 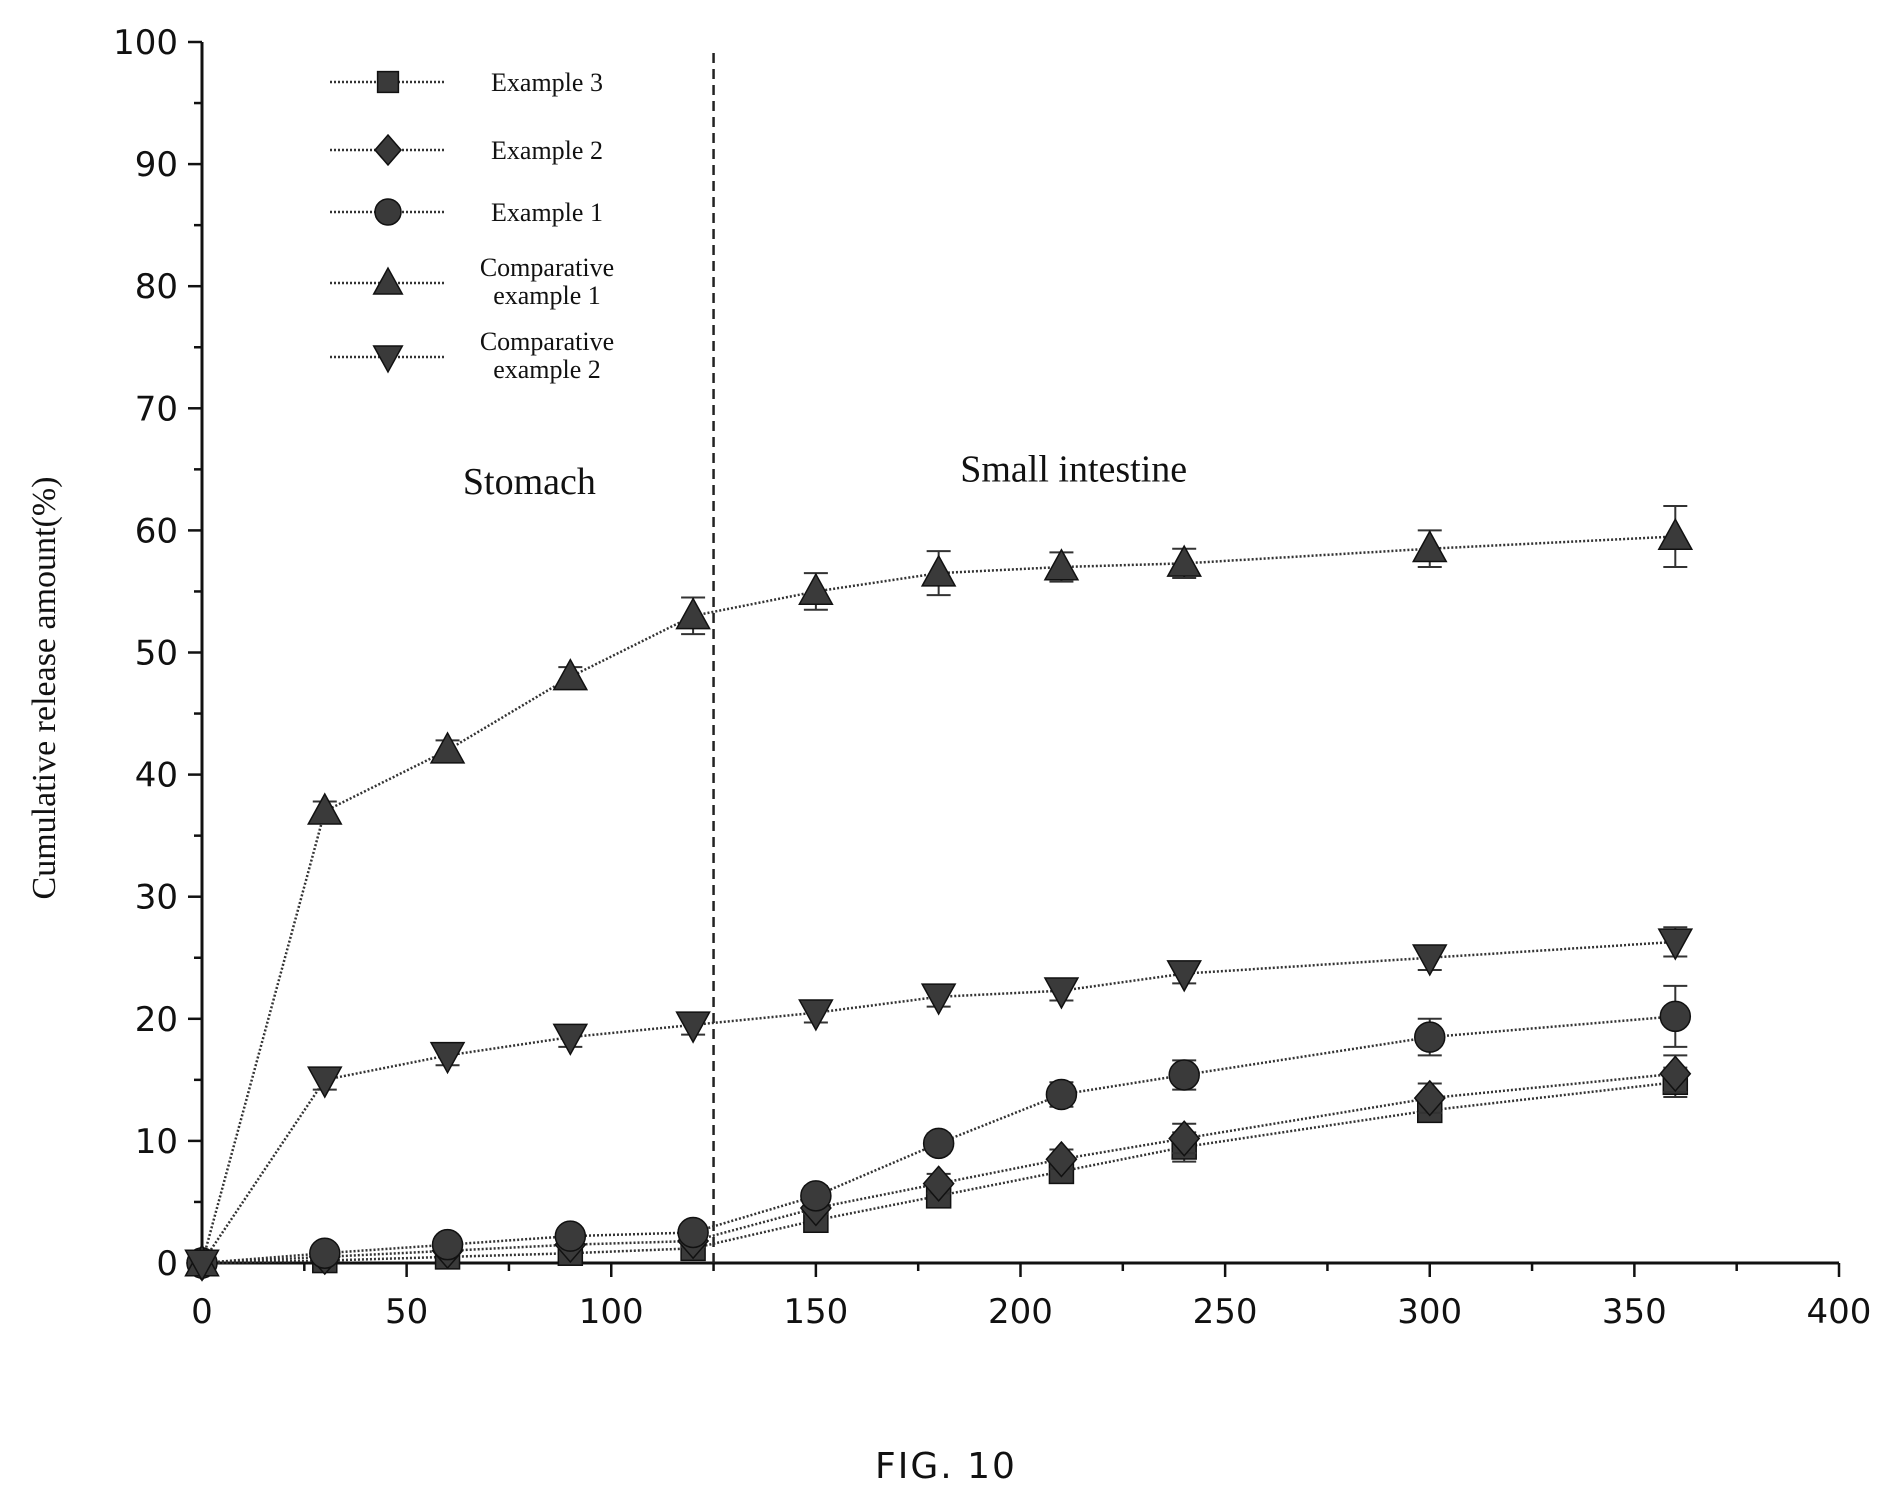 What do you see at coordinates (1429, 1312) in the screenshot?
I see `x-tick-label: 300` at bounding box center [1429, 1312].